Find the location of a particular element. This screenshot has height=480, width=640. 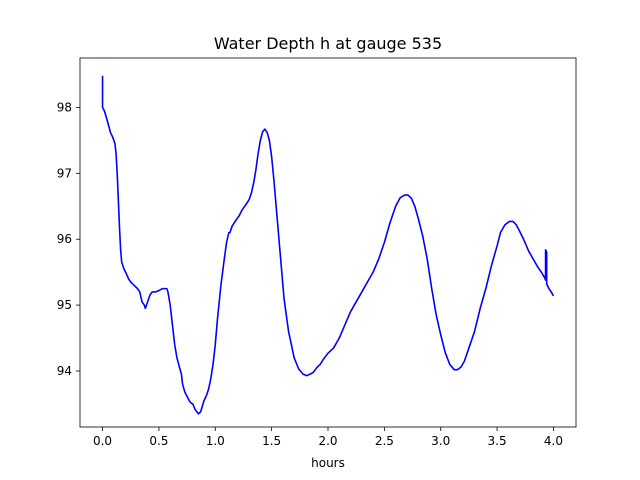

y-tick-label: 95 is located at coordinates (64, 305).